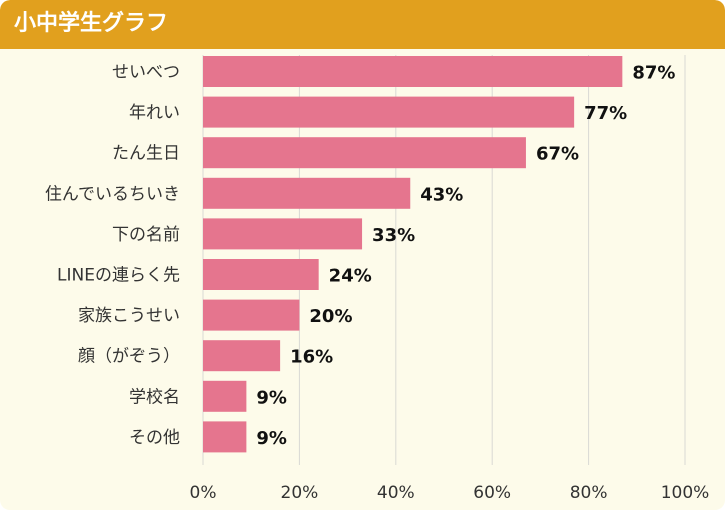  What do you see at coordinates (129, 316) in the screenshot?
I see `category-label: 家族こうせい` at bounding box center [129, 316].